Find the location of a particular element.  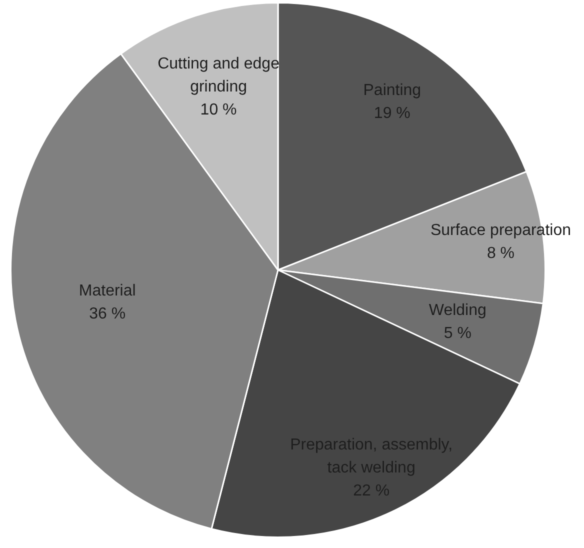

slice-label: Material is located at coordinates (107, 291).